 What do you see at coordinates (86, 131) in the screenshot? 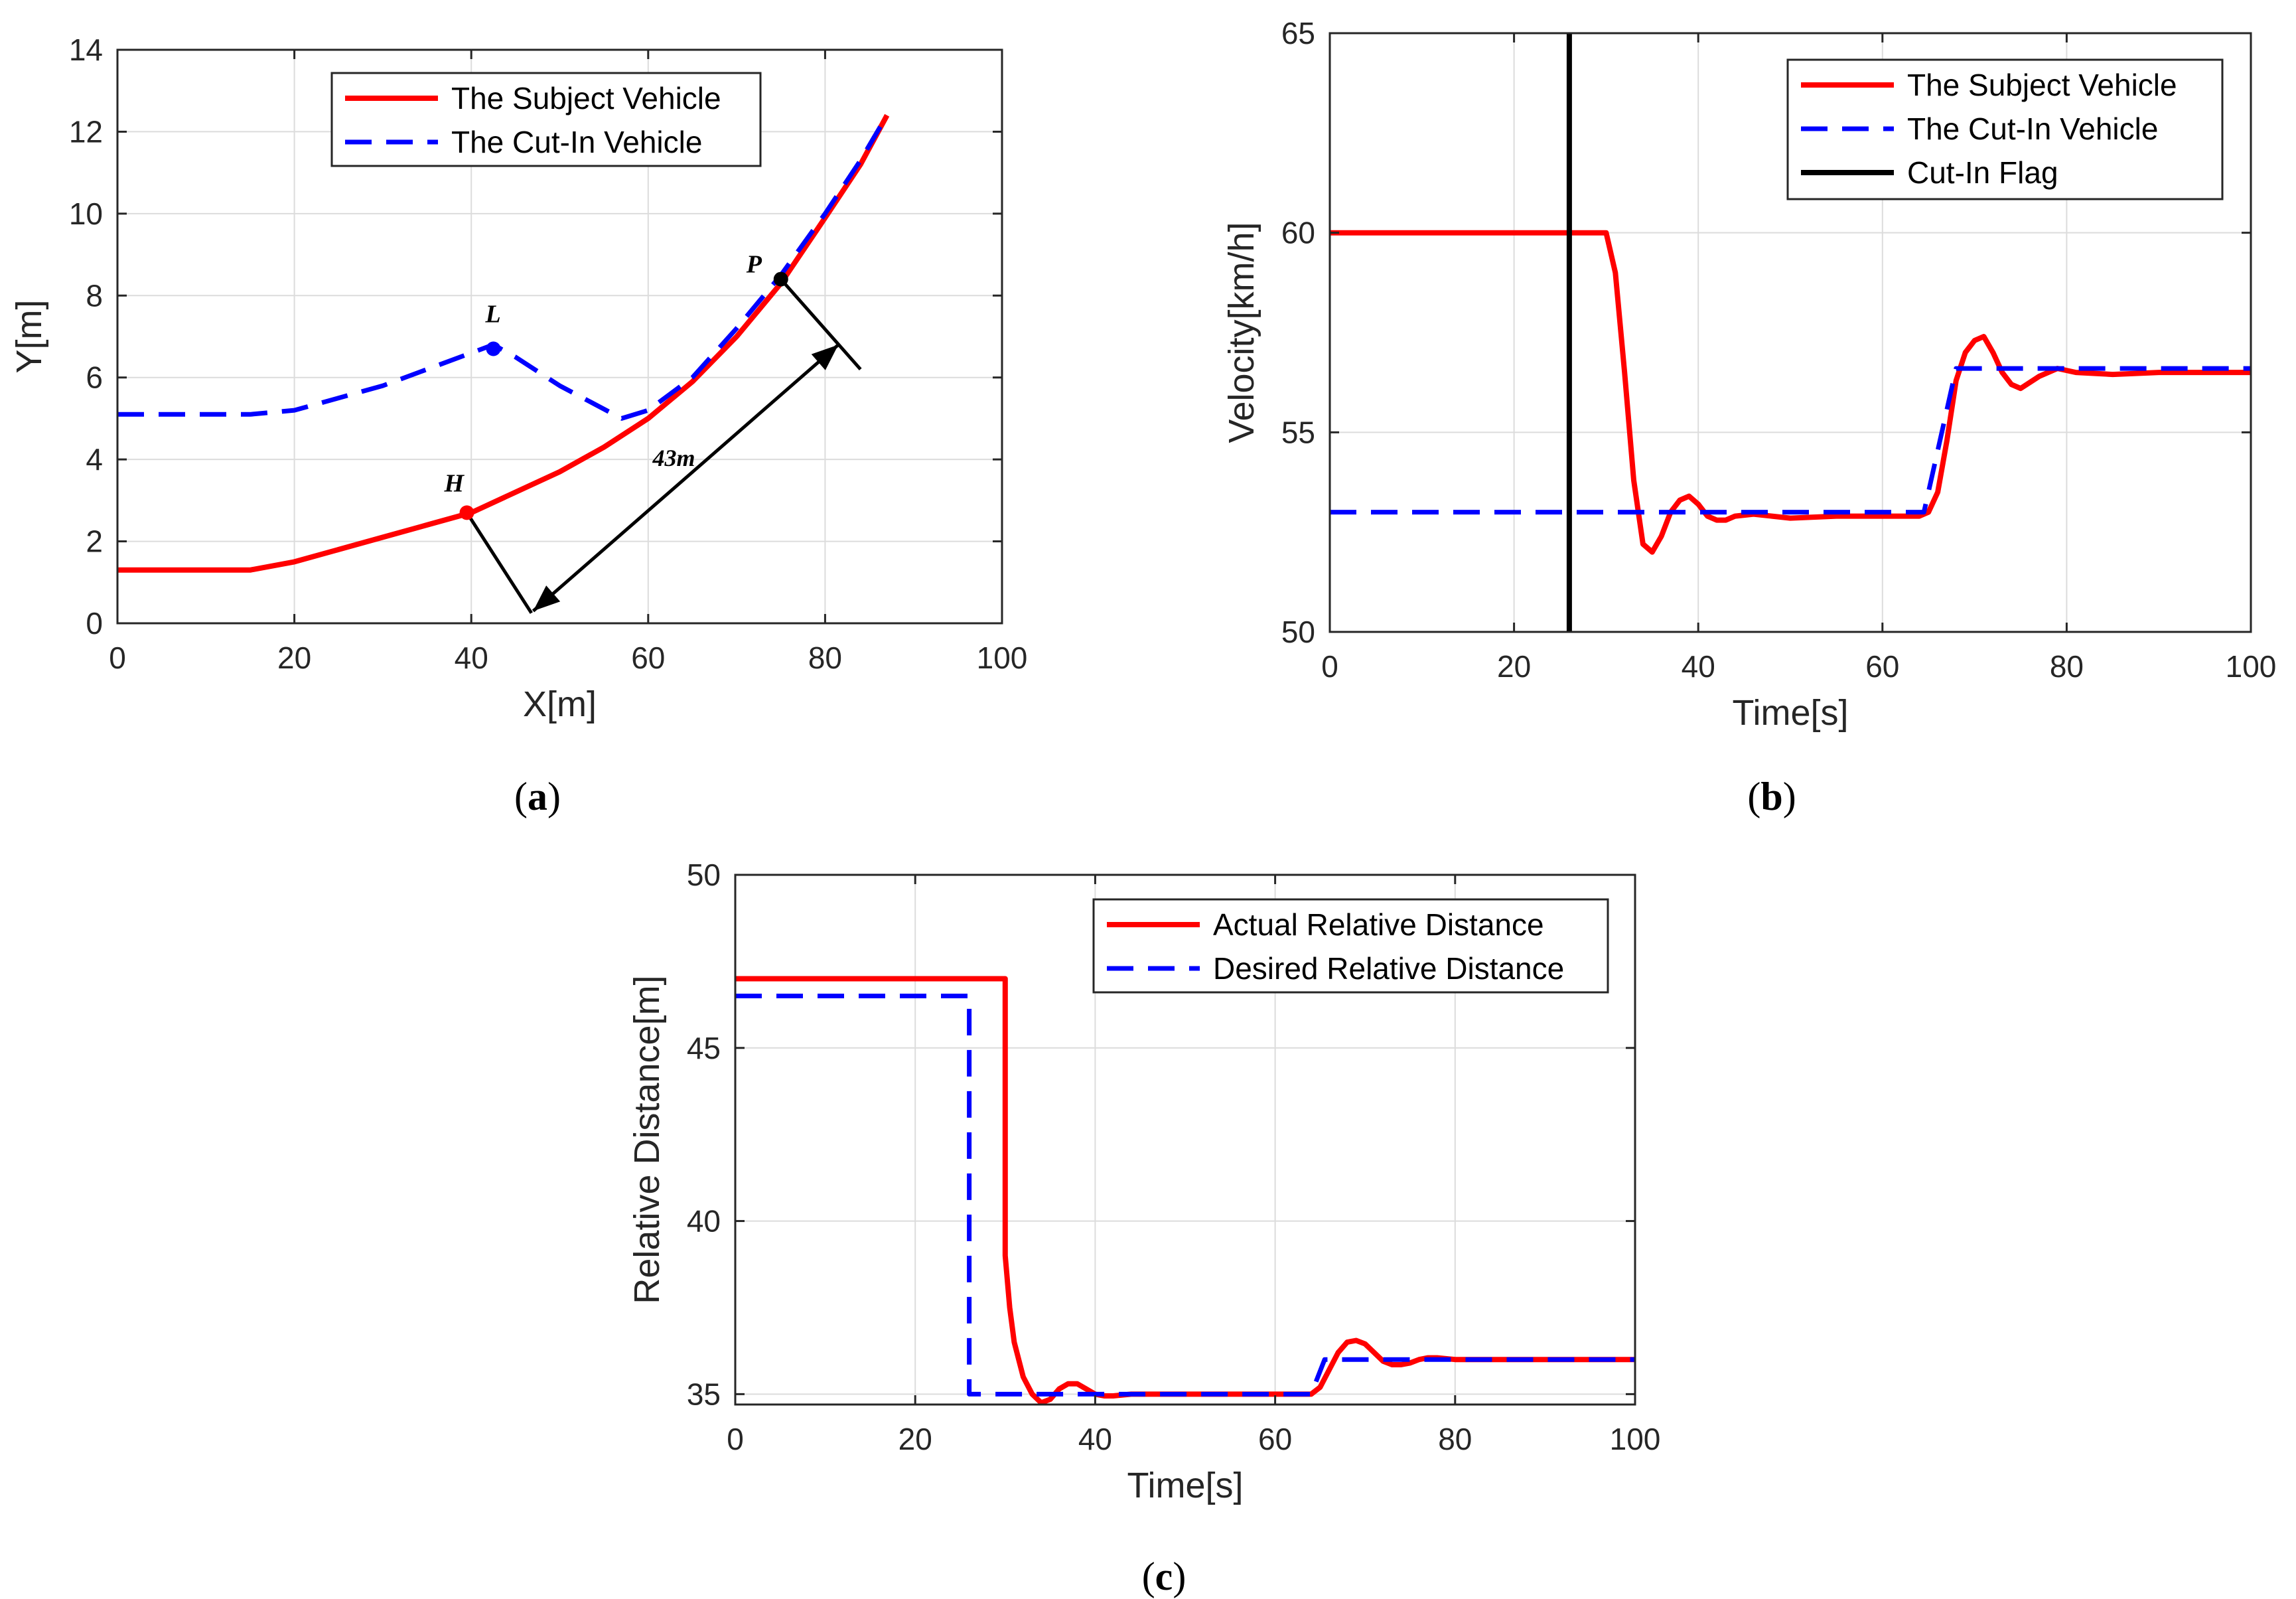
I see `y-tick-label: 12` at bounding box center [86, 131].